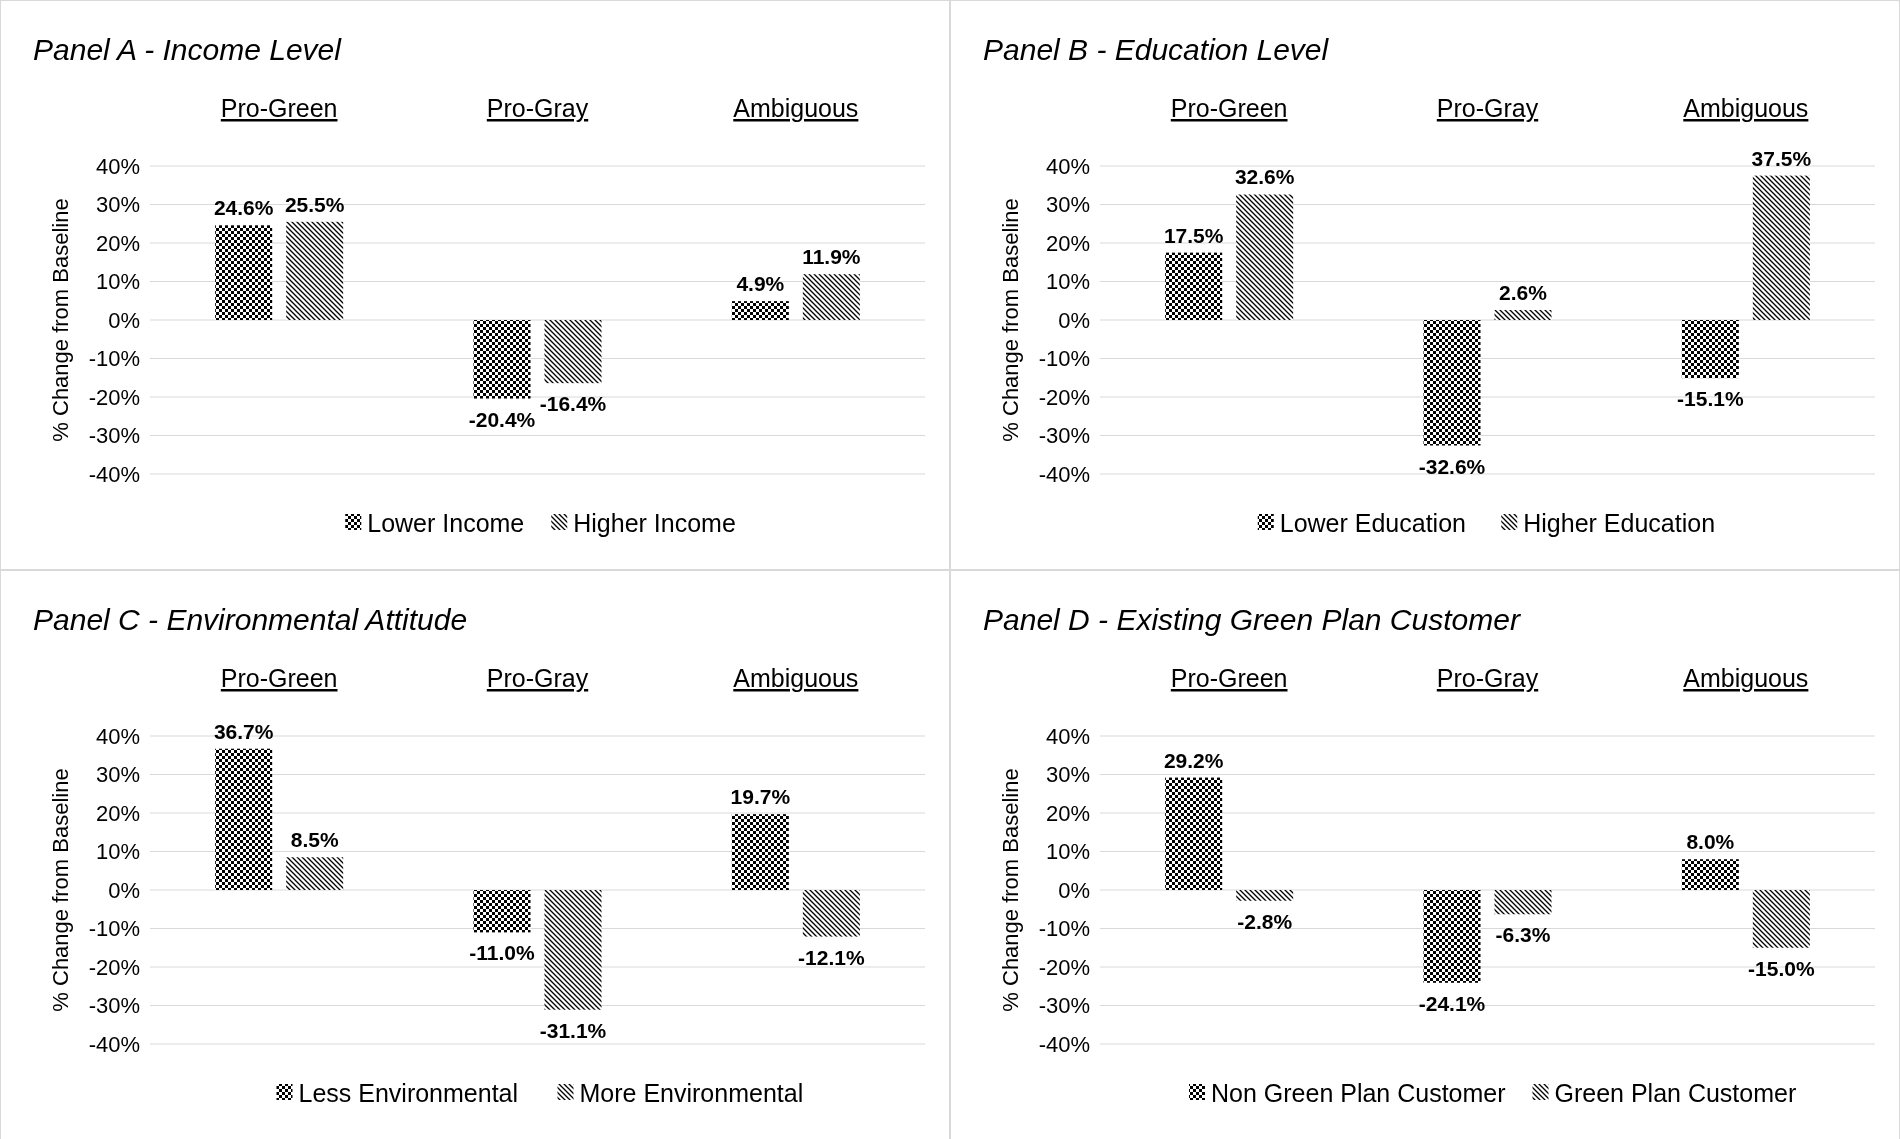 Image resolution: width=1900 pixels, height=1139 pixels. What do you see at coordinates (243, 731) in the screenshot?
I see `data-label: 36.7%` at bounding box center [243, 731].